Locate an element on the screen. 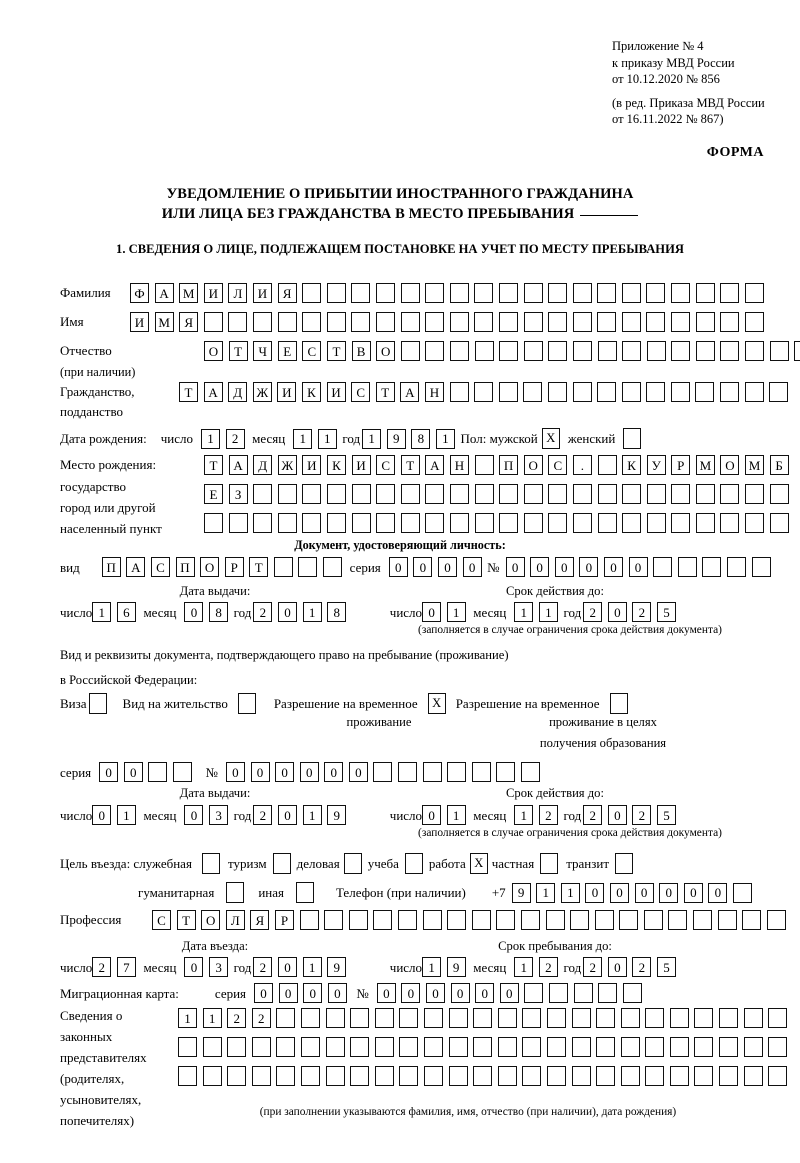 The width and height of the screenshot is (800, 1163). purpose-other-checkbox is located at coordinates (304, 892).